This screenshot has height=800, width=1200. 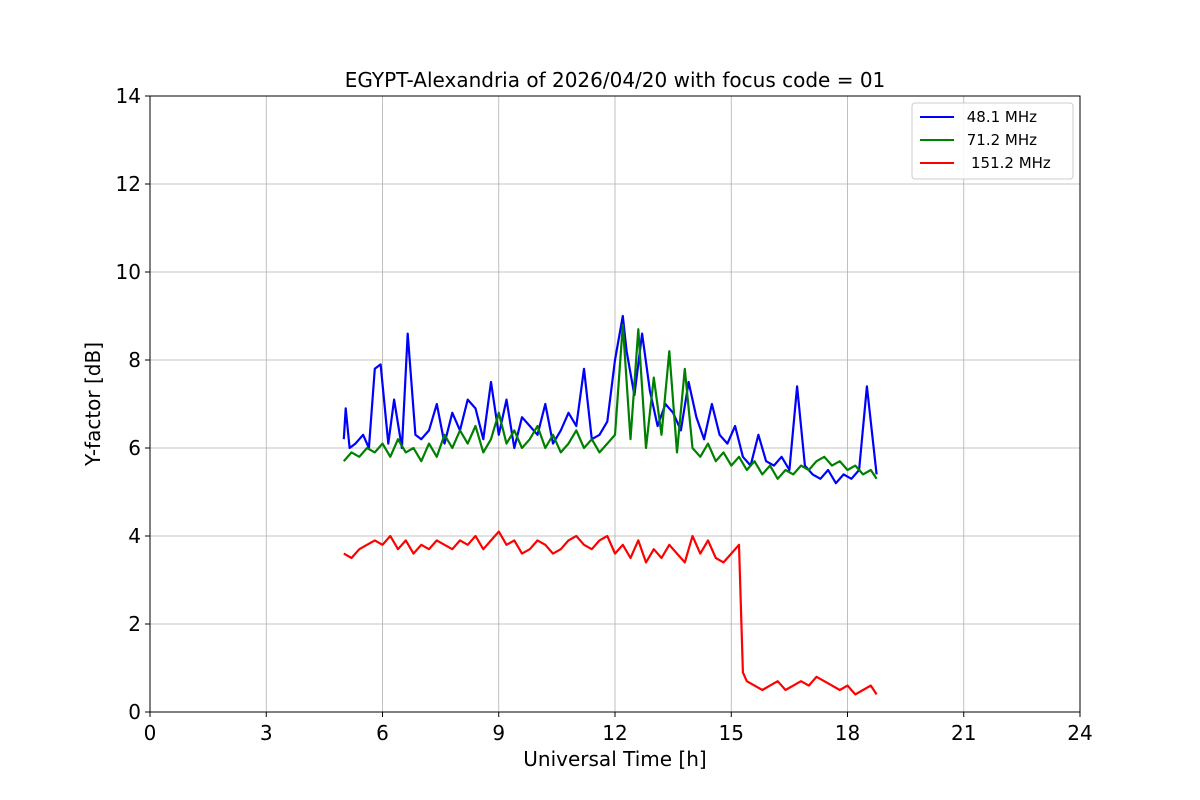 I want to click on x-tick-label: 6, so click(x=382, y=733).